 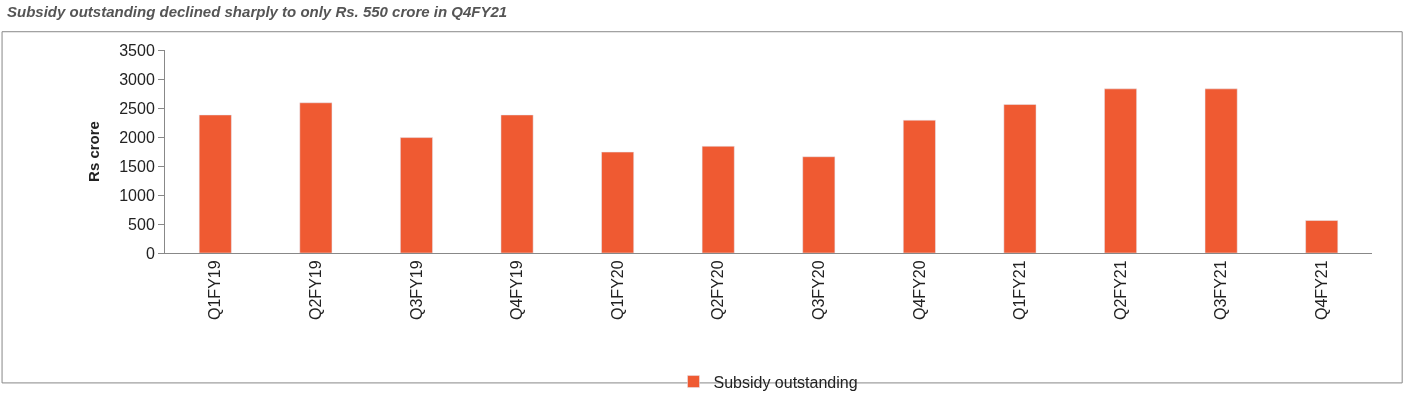 I want to click on x-tick-label: Q4FY20, so click(x=919, y=290).